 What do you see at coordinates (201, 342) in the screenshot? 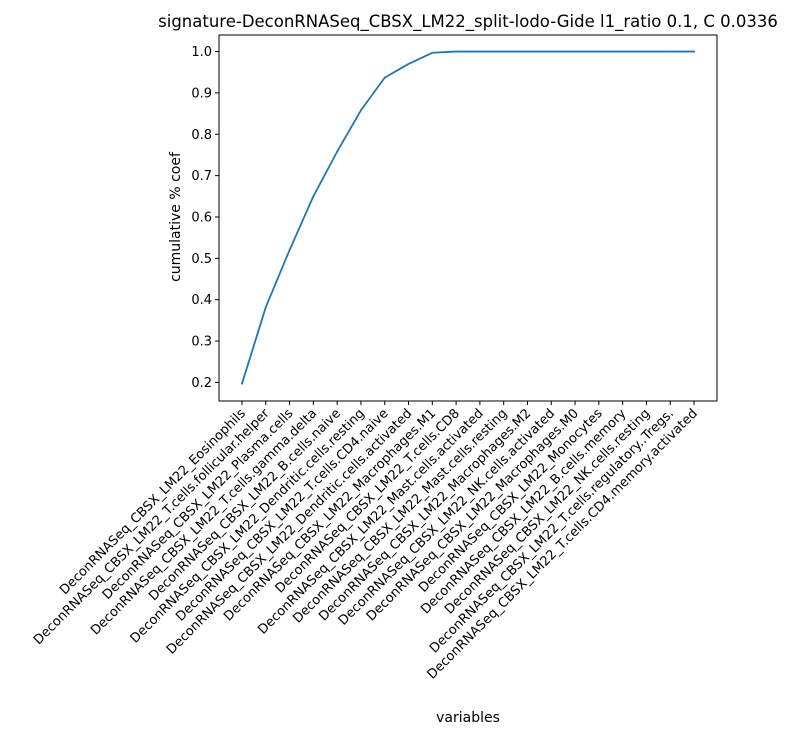
I see `y-tick-label: 0.3` at bounding box center [201, 342].